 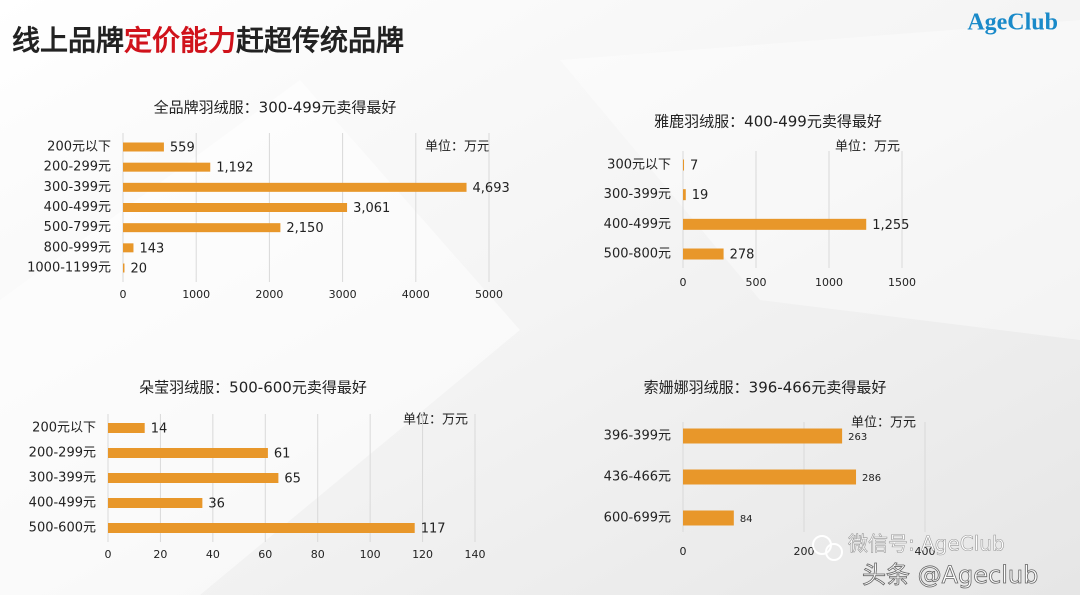 What do you see at coordinates (639, 165) in the screenshot?
I see `y-tick-label: 300元以下` at bounding box center [639, 165].